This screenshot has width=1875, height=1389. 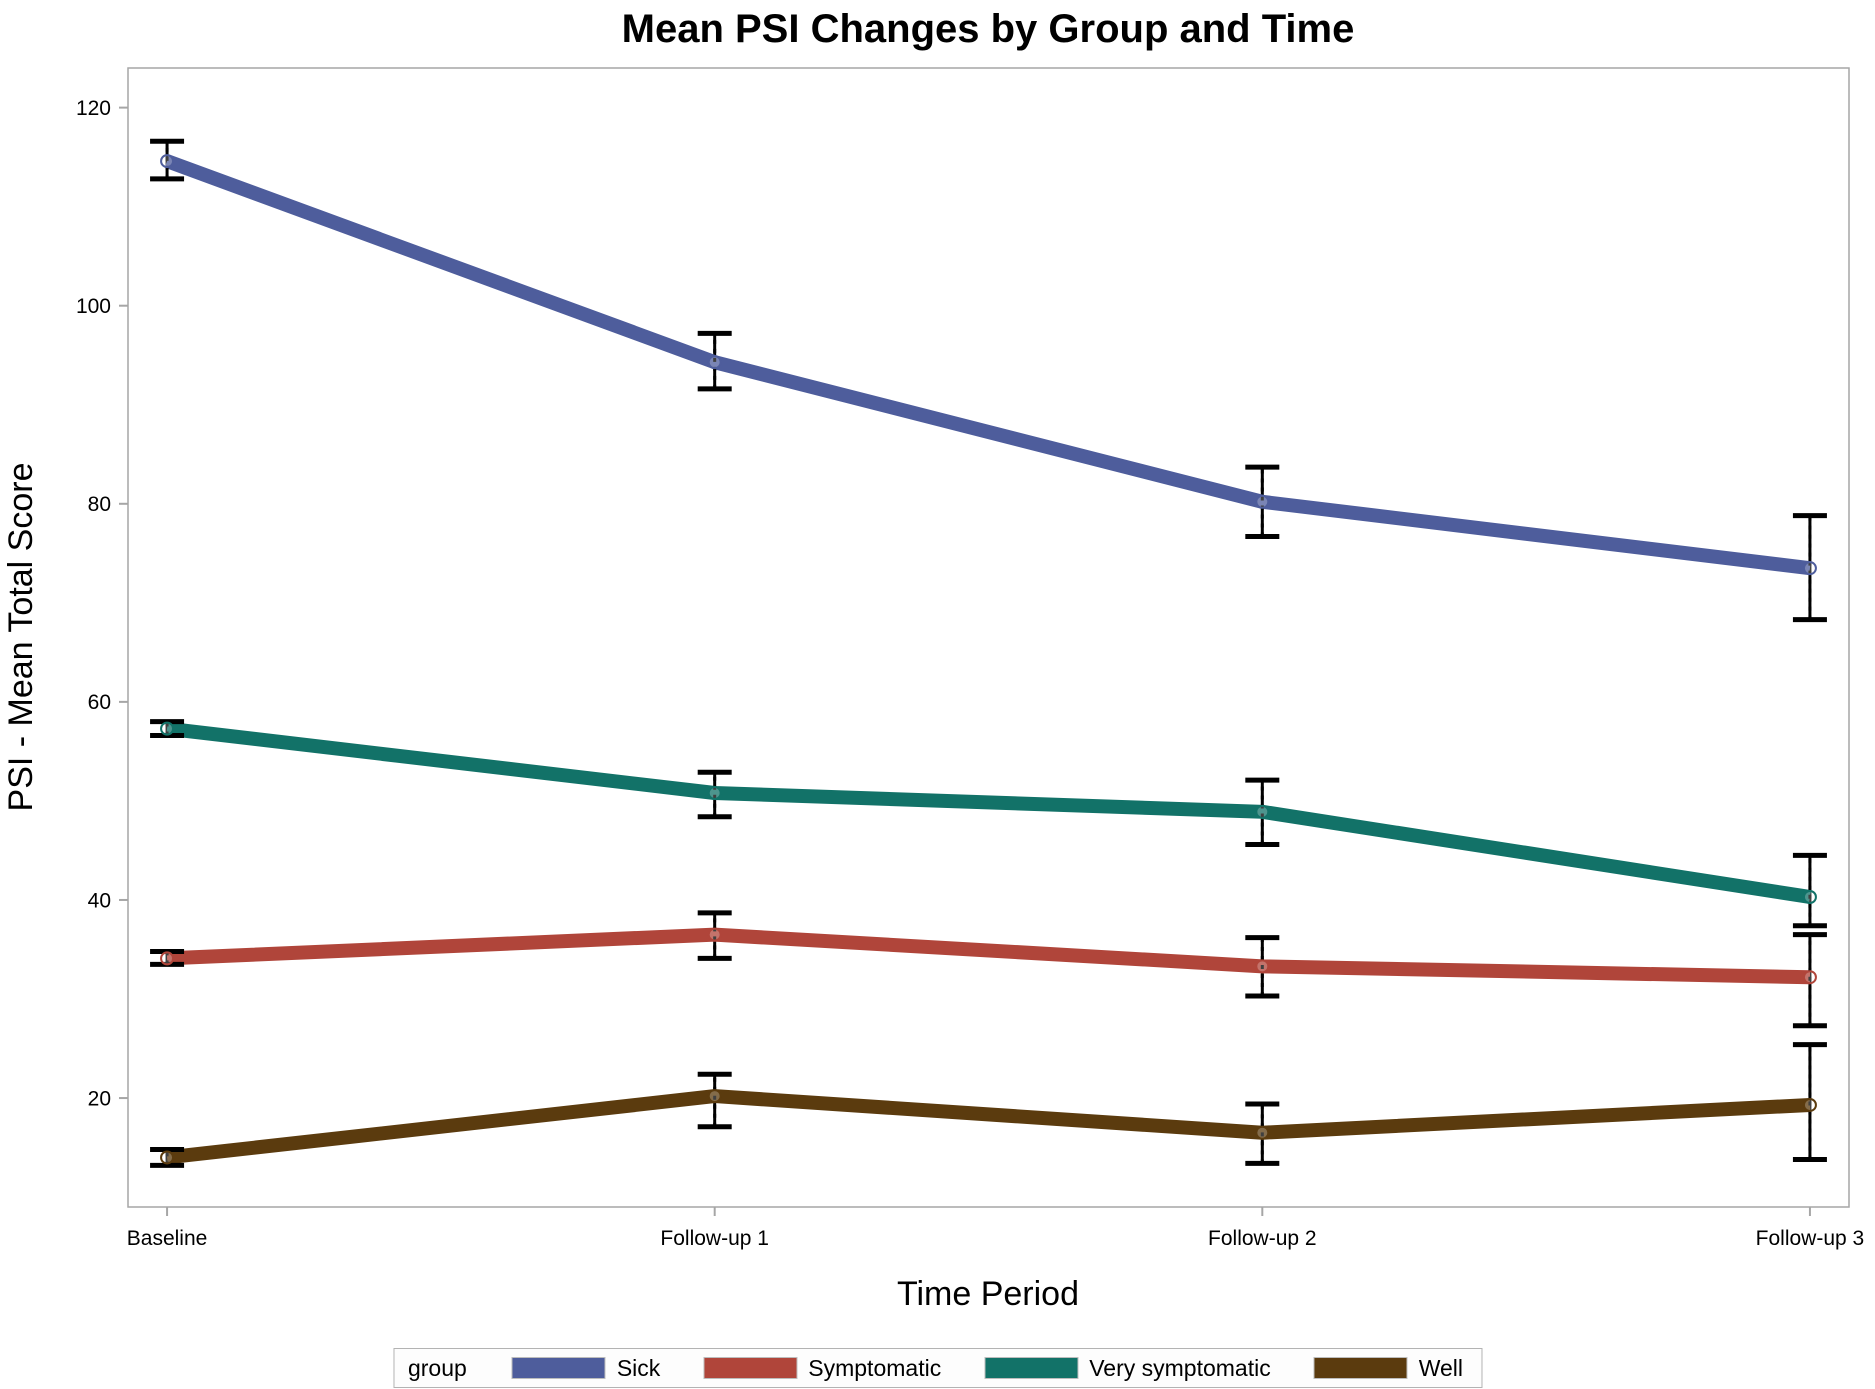 What do you see at coordinates (437, 1367) in the screenshot?
I see `legend-title: group` at bounding box center [437, 1367].